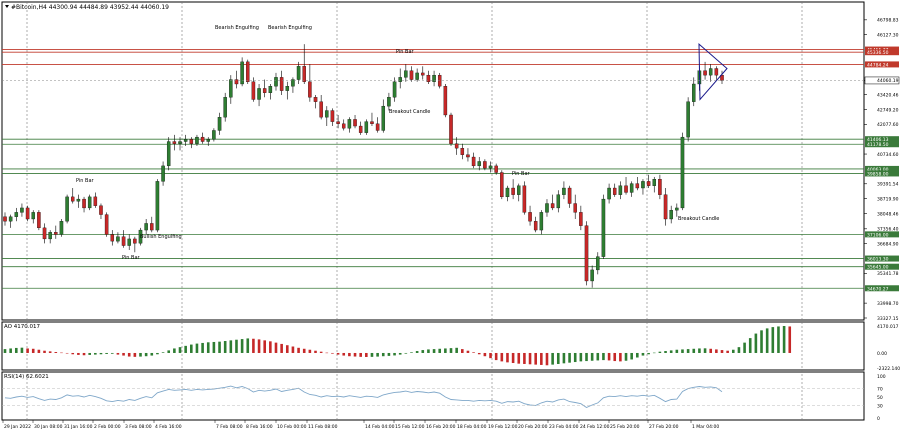  Describe the element at coordinates (161, 237) in the screenshot. I see `annotation-bullish-engulfing: Bullish Engulfing` at that location.